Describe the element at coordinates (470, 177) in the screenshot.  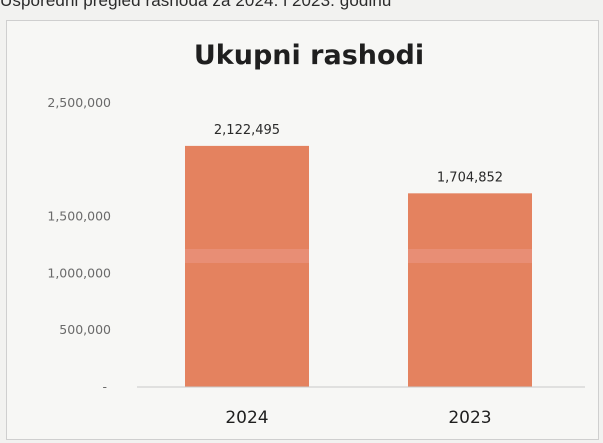
I see `data-label: 1,704,852` at that location.